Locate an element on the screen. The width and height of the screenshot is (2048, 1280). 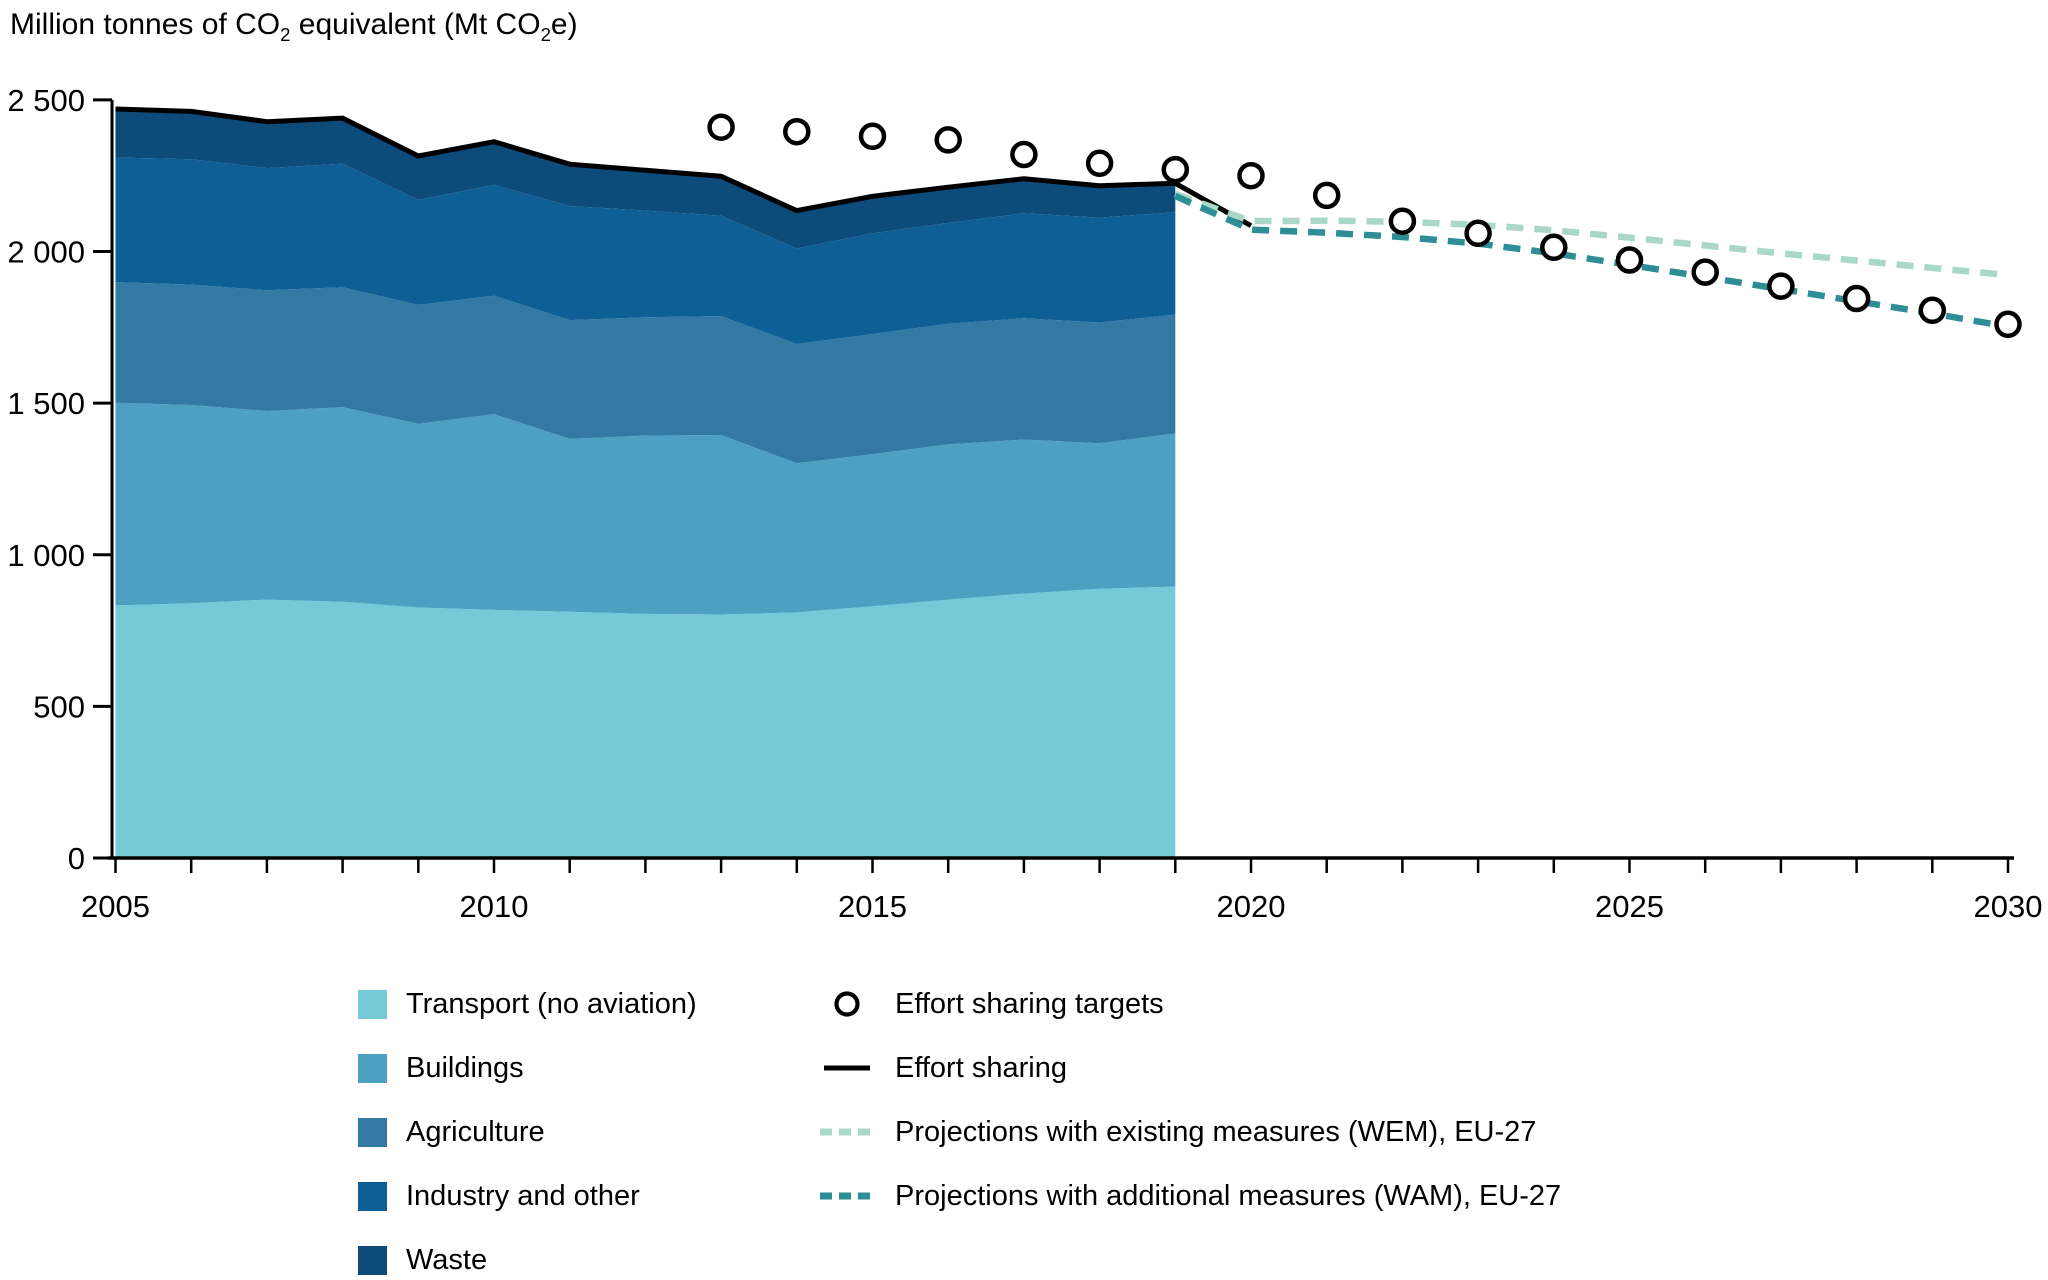
legend-item-agriculture: Agriculture is located at coordinates (527, 1132).